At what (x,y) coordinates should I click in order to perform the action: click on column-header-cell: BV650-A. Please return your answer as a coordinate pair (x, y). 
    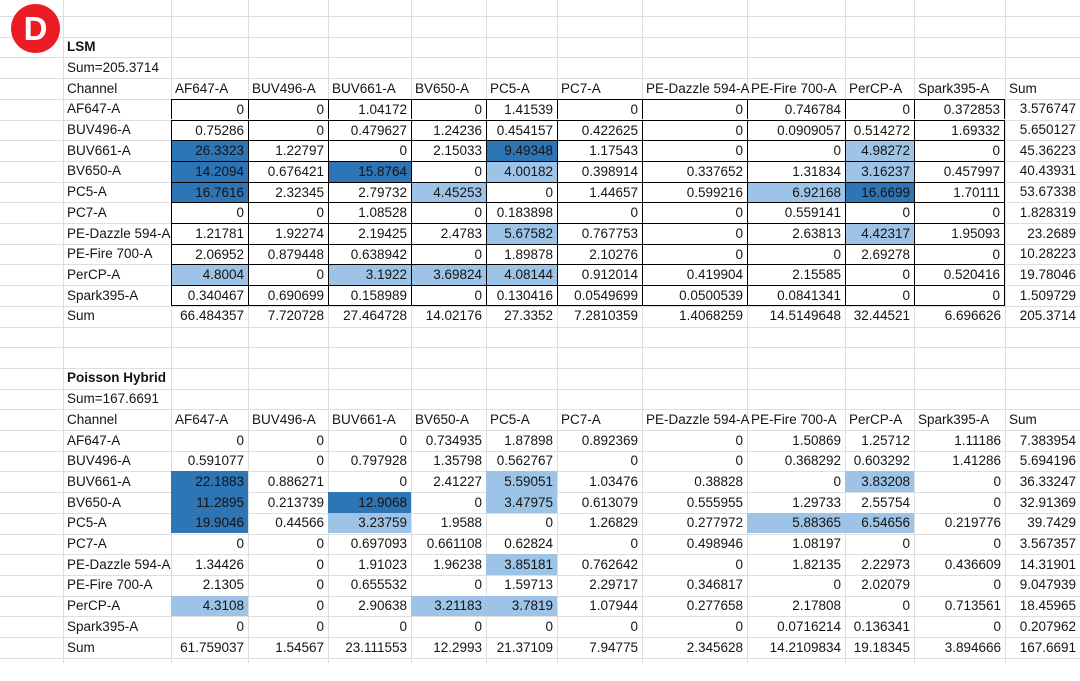
    Looking at the image, I should click on (442, 419).